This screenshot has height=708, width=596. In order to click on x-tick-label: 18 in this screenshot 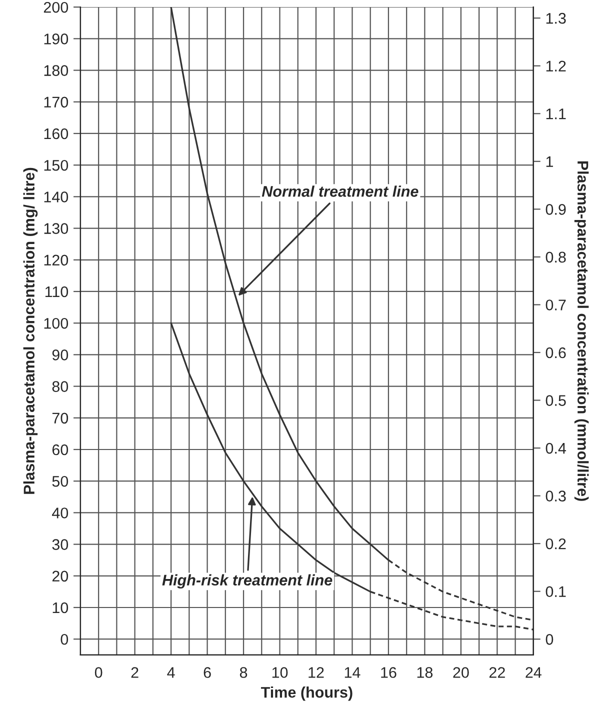, I will do `click(425, 672)`.